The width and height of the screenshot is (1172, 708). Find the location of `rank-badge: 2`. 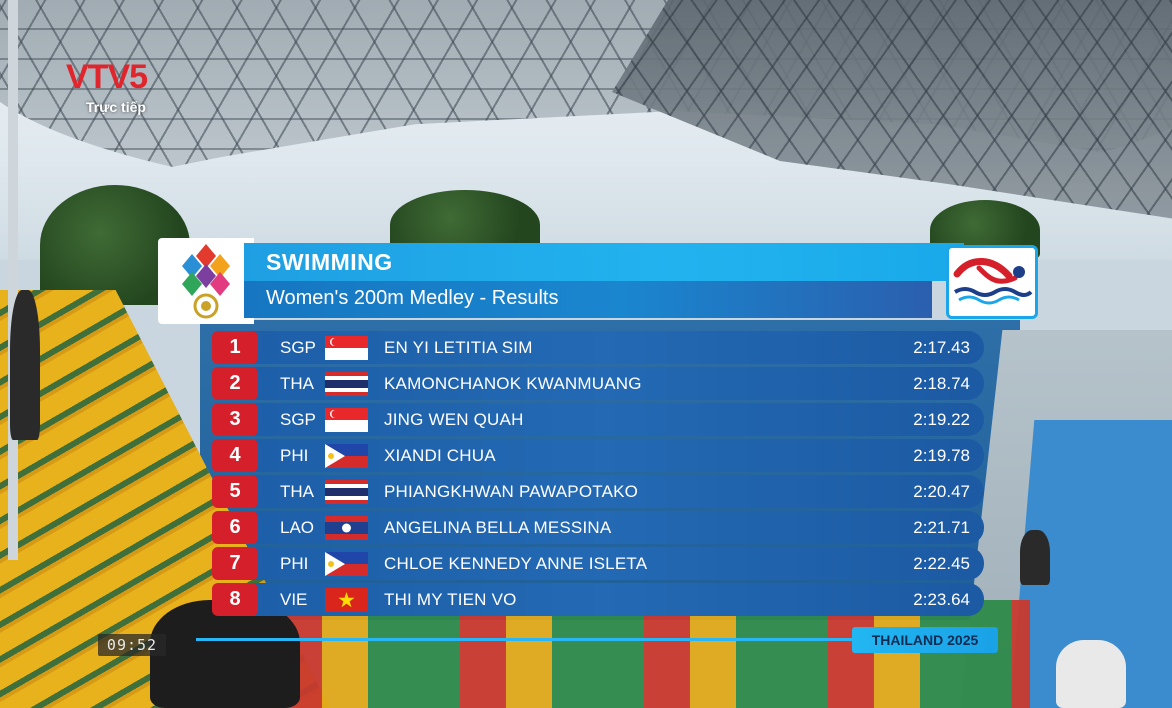

rank-badge: 2 is located at coordinates (235, 383).